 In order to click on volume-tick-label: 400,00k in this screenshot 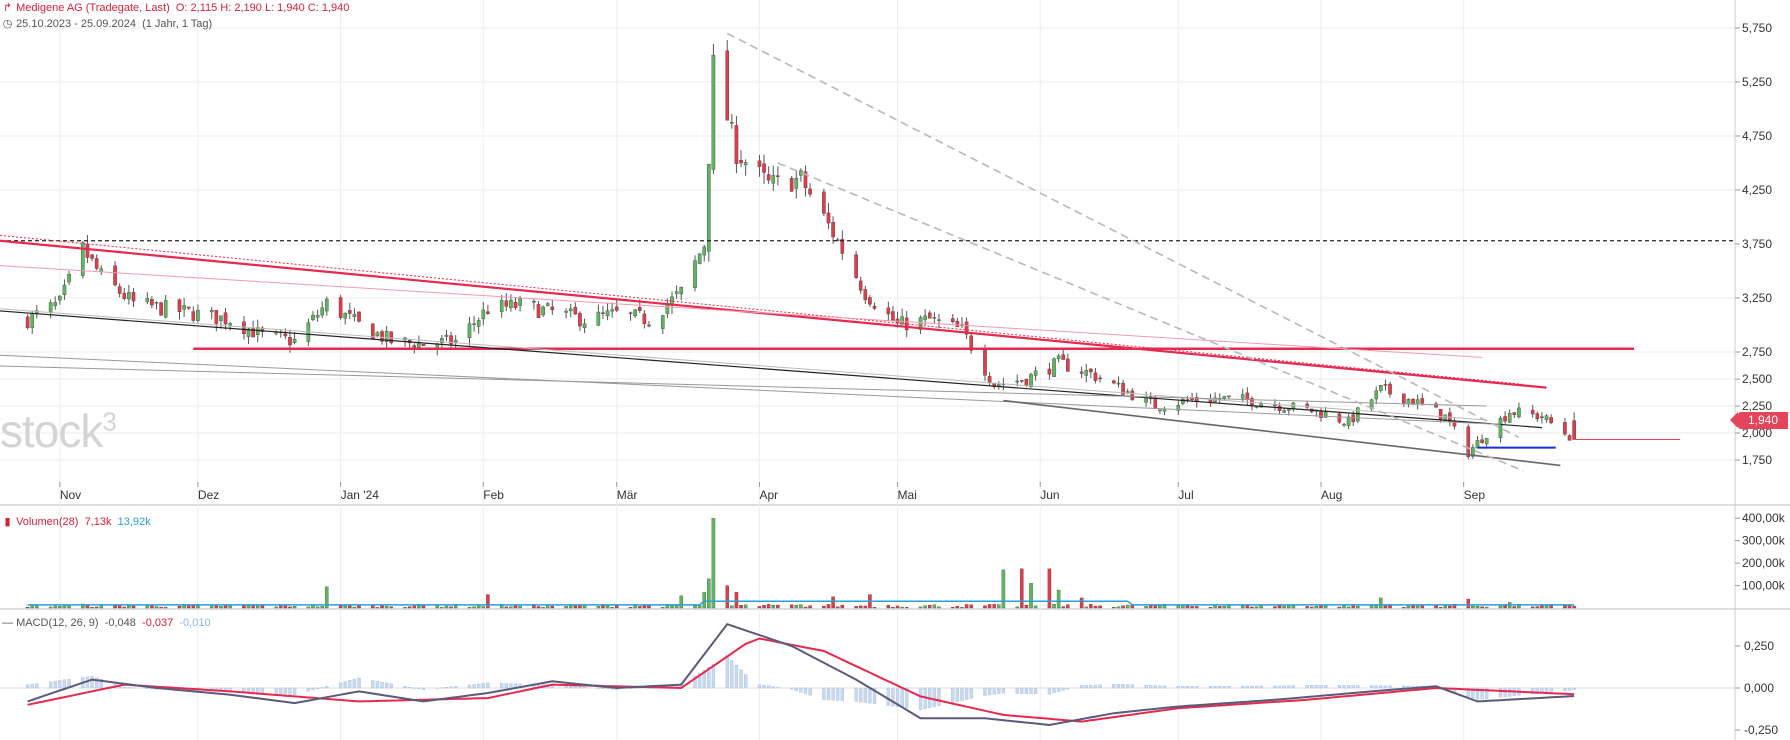, I will do `click(1764, 518)`.